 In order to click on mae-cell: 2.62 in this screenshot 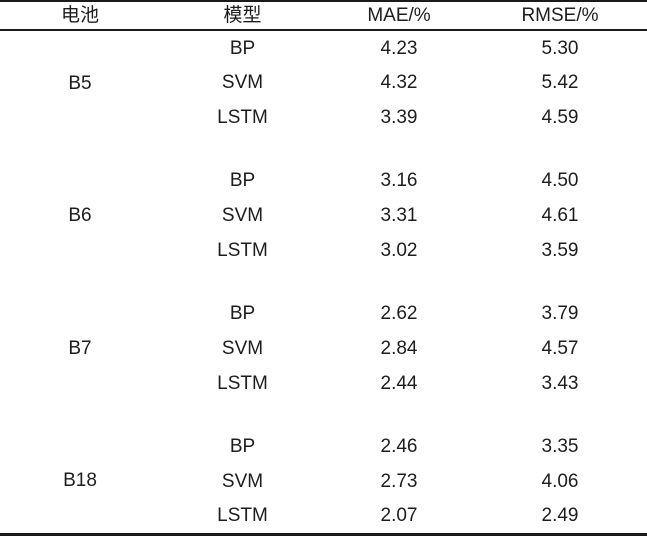, I will do `click(399, 313)`.